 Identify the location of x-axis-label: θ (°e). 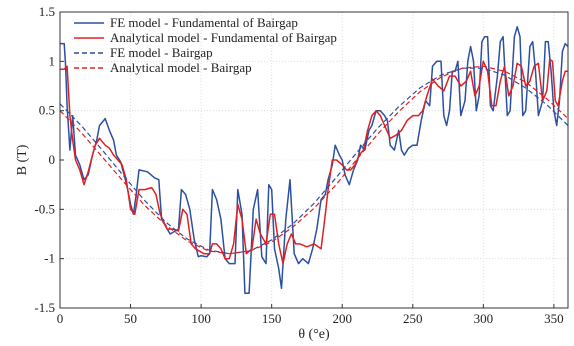
(314, 334).